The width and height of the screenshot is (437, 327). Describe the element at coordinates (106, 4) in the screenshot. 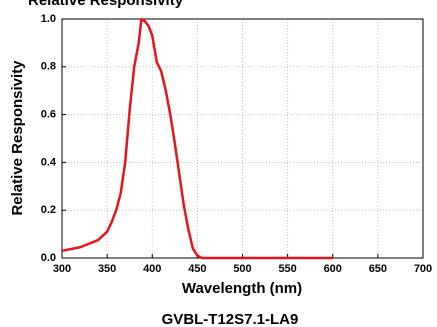

I see `chart-title: Relative Responsivity` at that location.